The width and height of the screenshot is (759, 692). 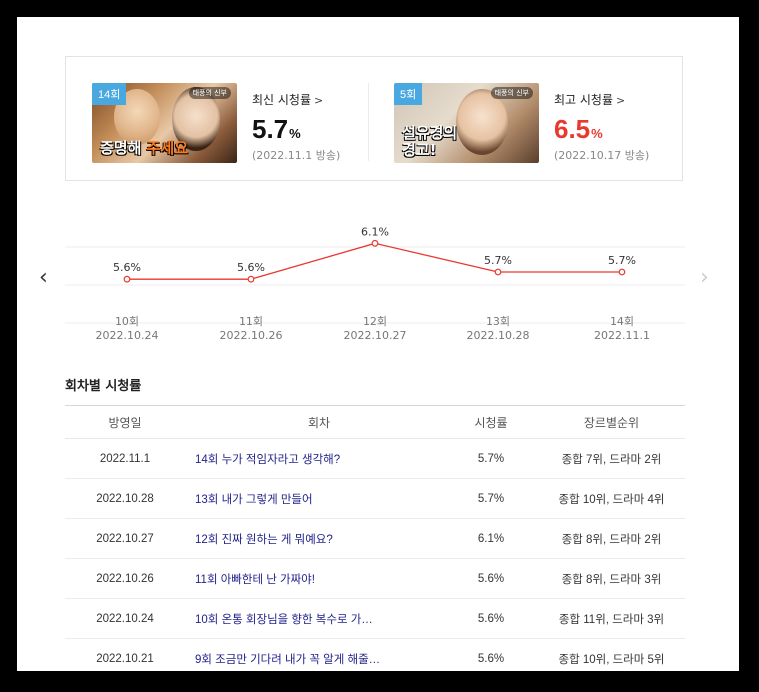 I want to click on rating-data-label: 6.1%, so click(x=375, y=231).